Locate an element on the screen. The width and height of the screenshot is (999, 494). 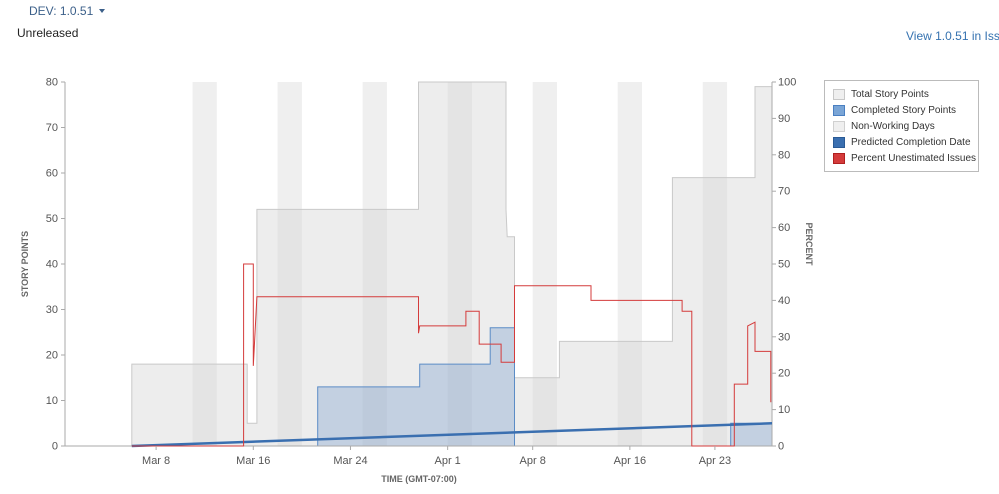
y-axis-title: STORY POINTS is located at coordinates (25, 264).